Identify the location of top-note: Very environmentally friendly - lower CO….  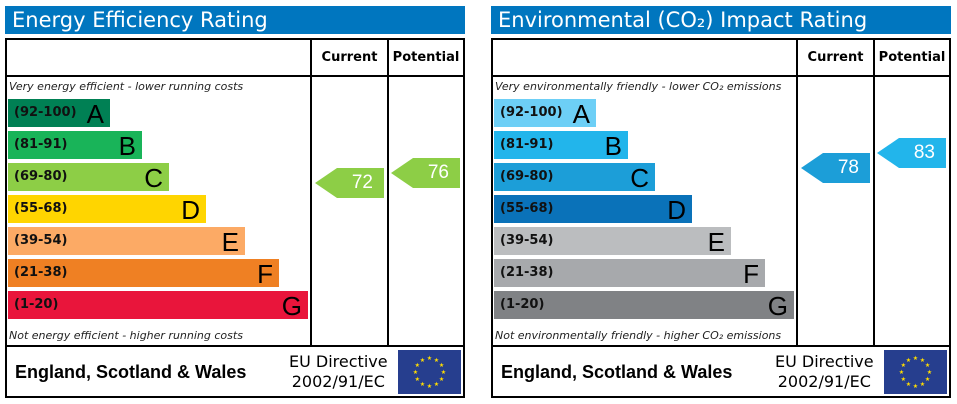
(638, 86).